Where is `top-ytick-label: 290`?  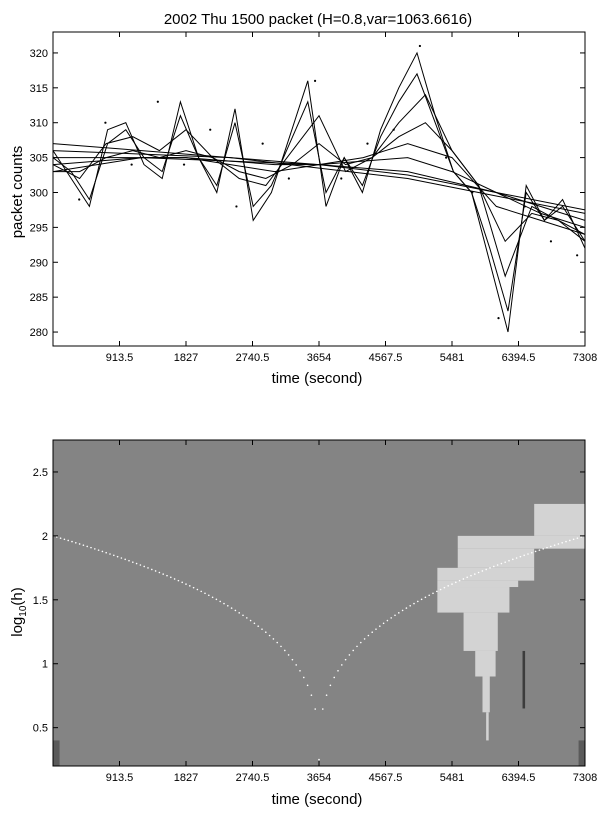 top-ytick-label: 290 is located at coordinates (39, 263).